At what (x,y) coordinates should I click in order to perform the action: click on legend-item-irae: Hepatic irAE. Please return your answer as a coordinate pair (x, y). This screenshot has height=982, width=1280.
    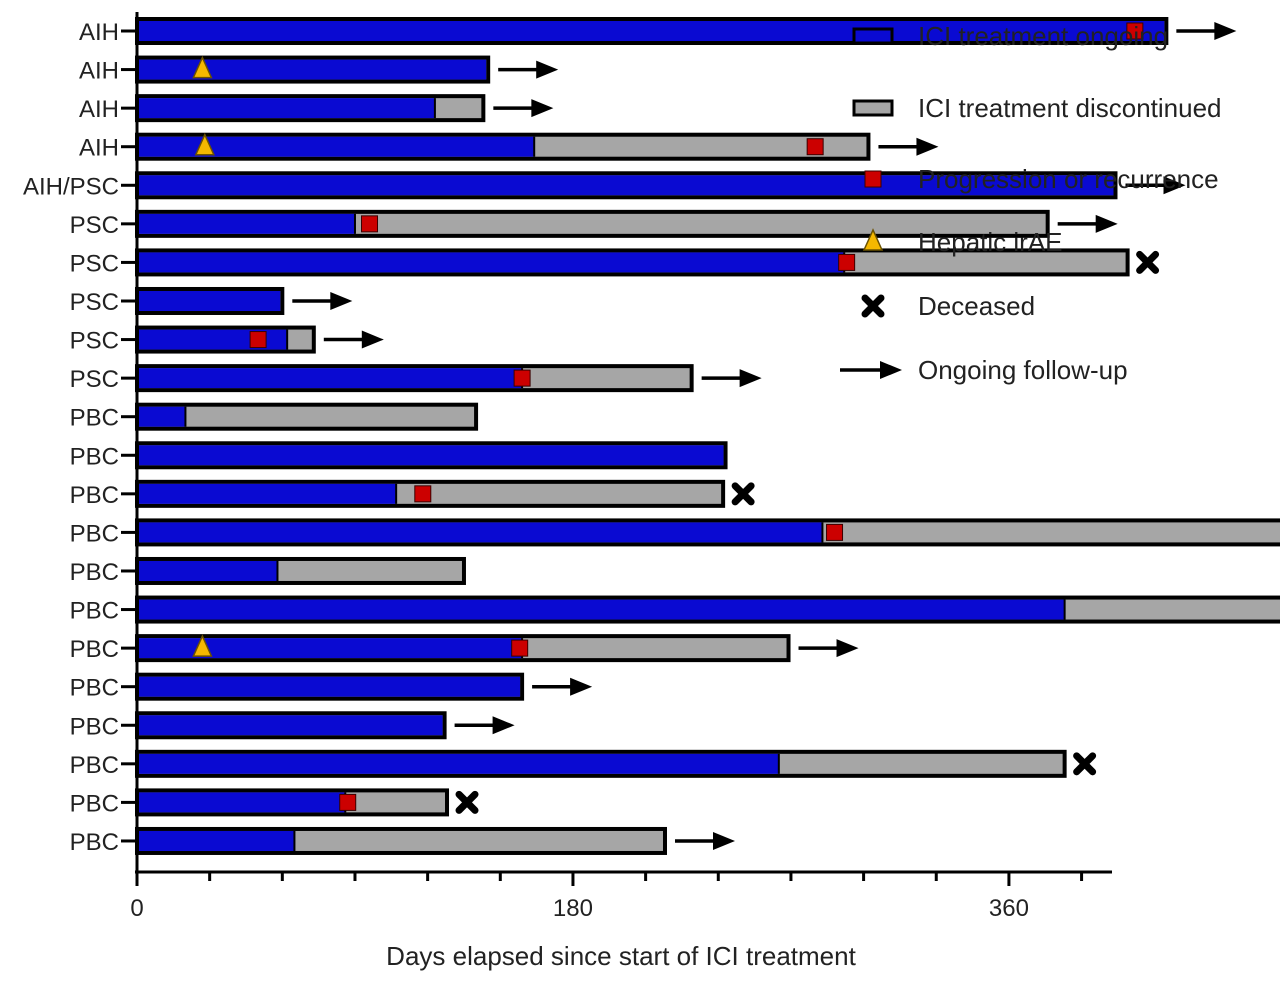
    Looking at the image, I should click on (962, 242).